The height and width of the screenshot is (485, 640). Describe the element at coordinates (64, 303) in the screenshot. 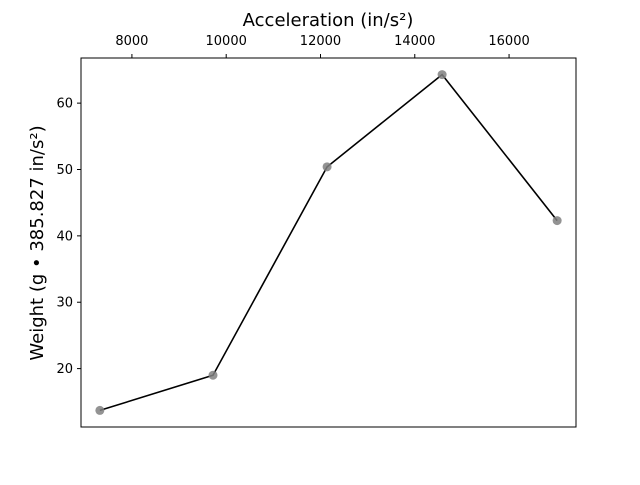

I see `y-tick-label: 30` at that location.